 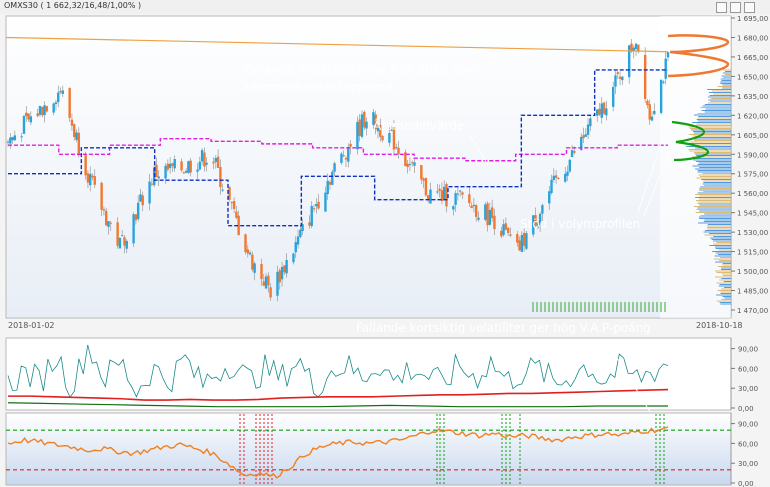 I want to click on vap-axis-tick-label: 0,00, so click(x=746, y=483).